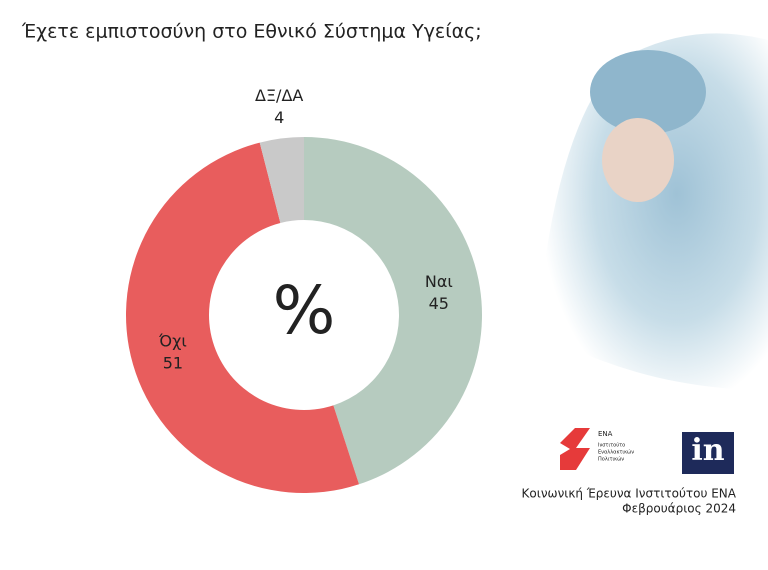 The image size is (768, 570). I want to click on source: Κοινωνική Έρευνα Ινστιτούτου ΕΝΑ, so click(629, 494).